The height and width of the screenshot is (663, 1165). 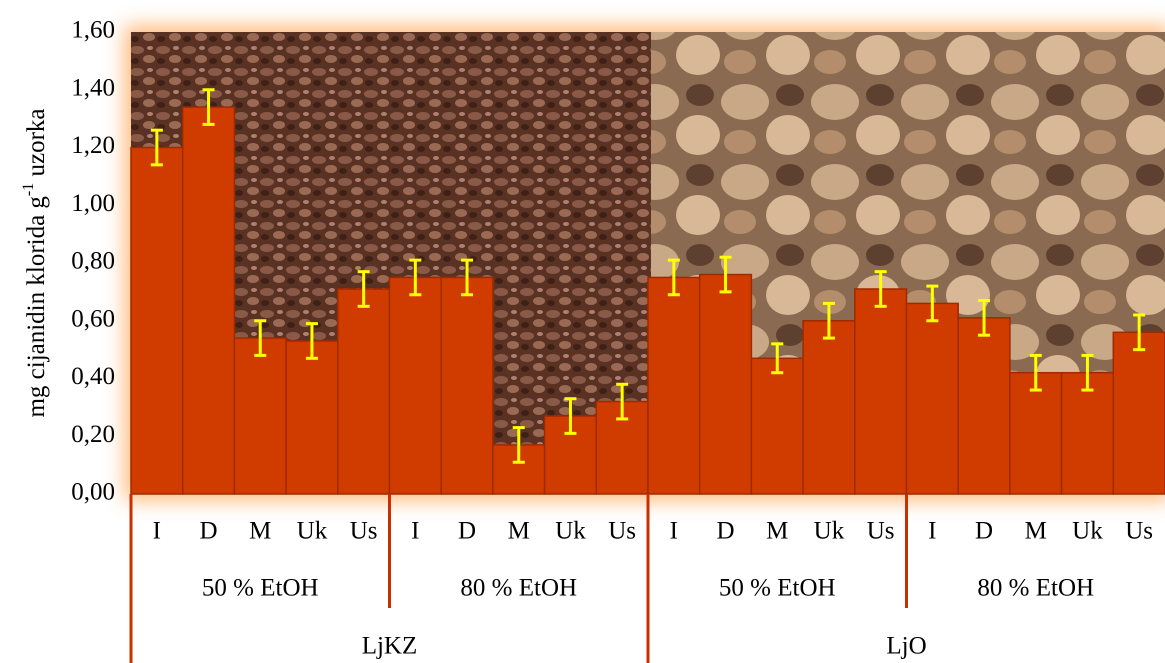 I want to click on y-tick-label: 1,20, so click(x=93, y=145).